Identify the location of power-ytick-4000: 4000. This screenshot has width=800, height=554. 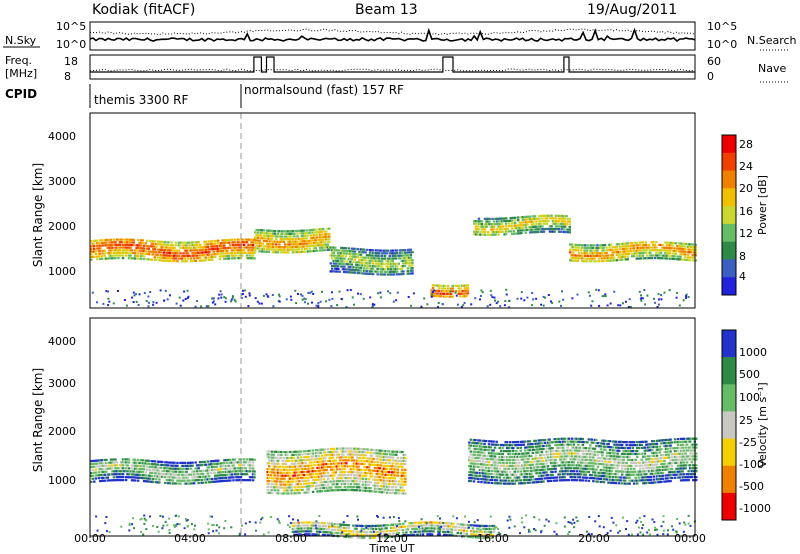
(62, 136).